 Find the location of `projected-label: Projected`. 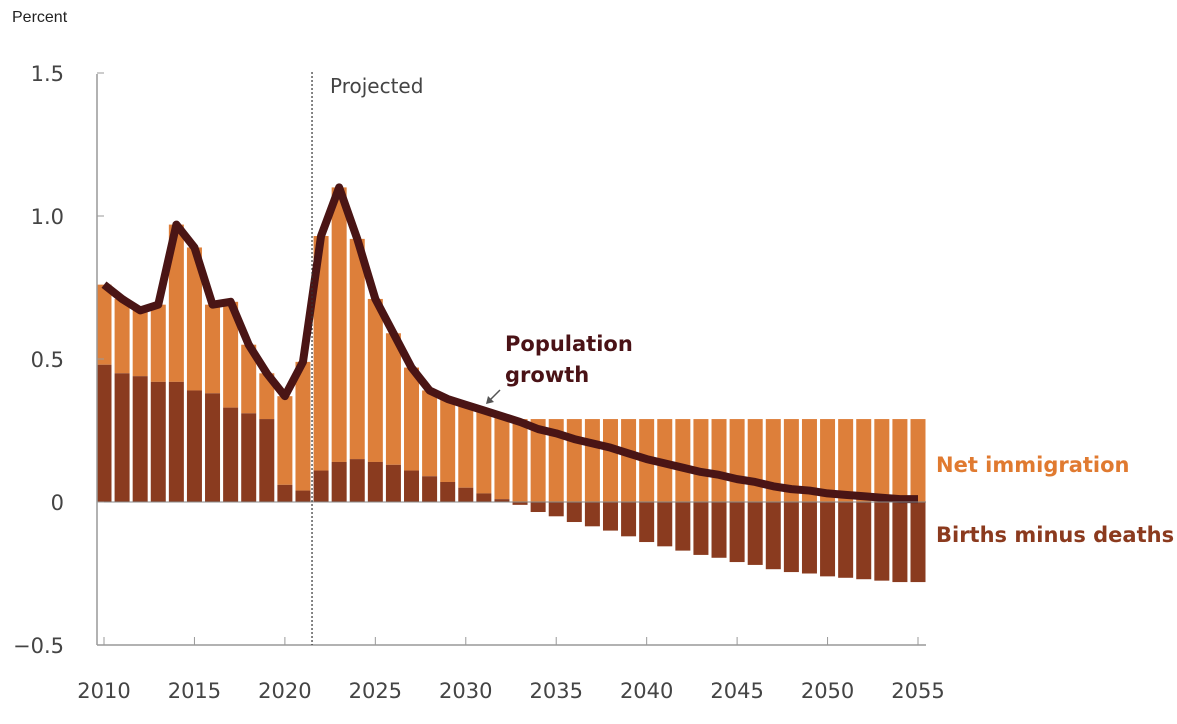

projected-label: Projected is located at coordinates (376, 86).